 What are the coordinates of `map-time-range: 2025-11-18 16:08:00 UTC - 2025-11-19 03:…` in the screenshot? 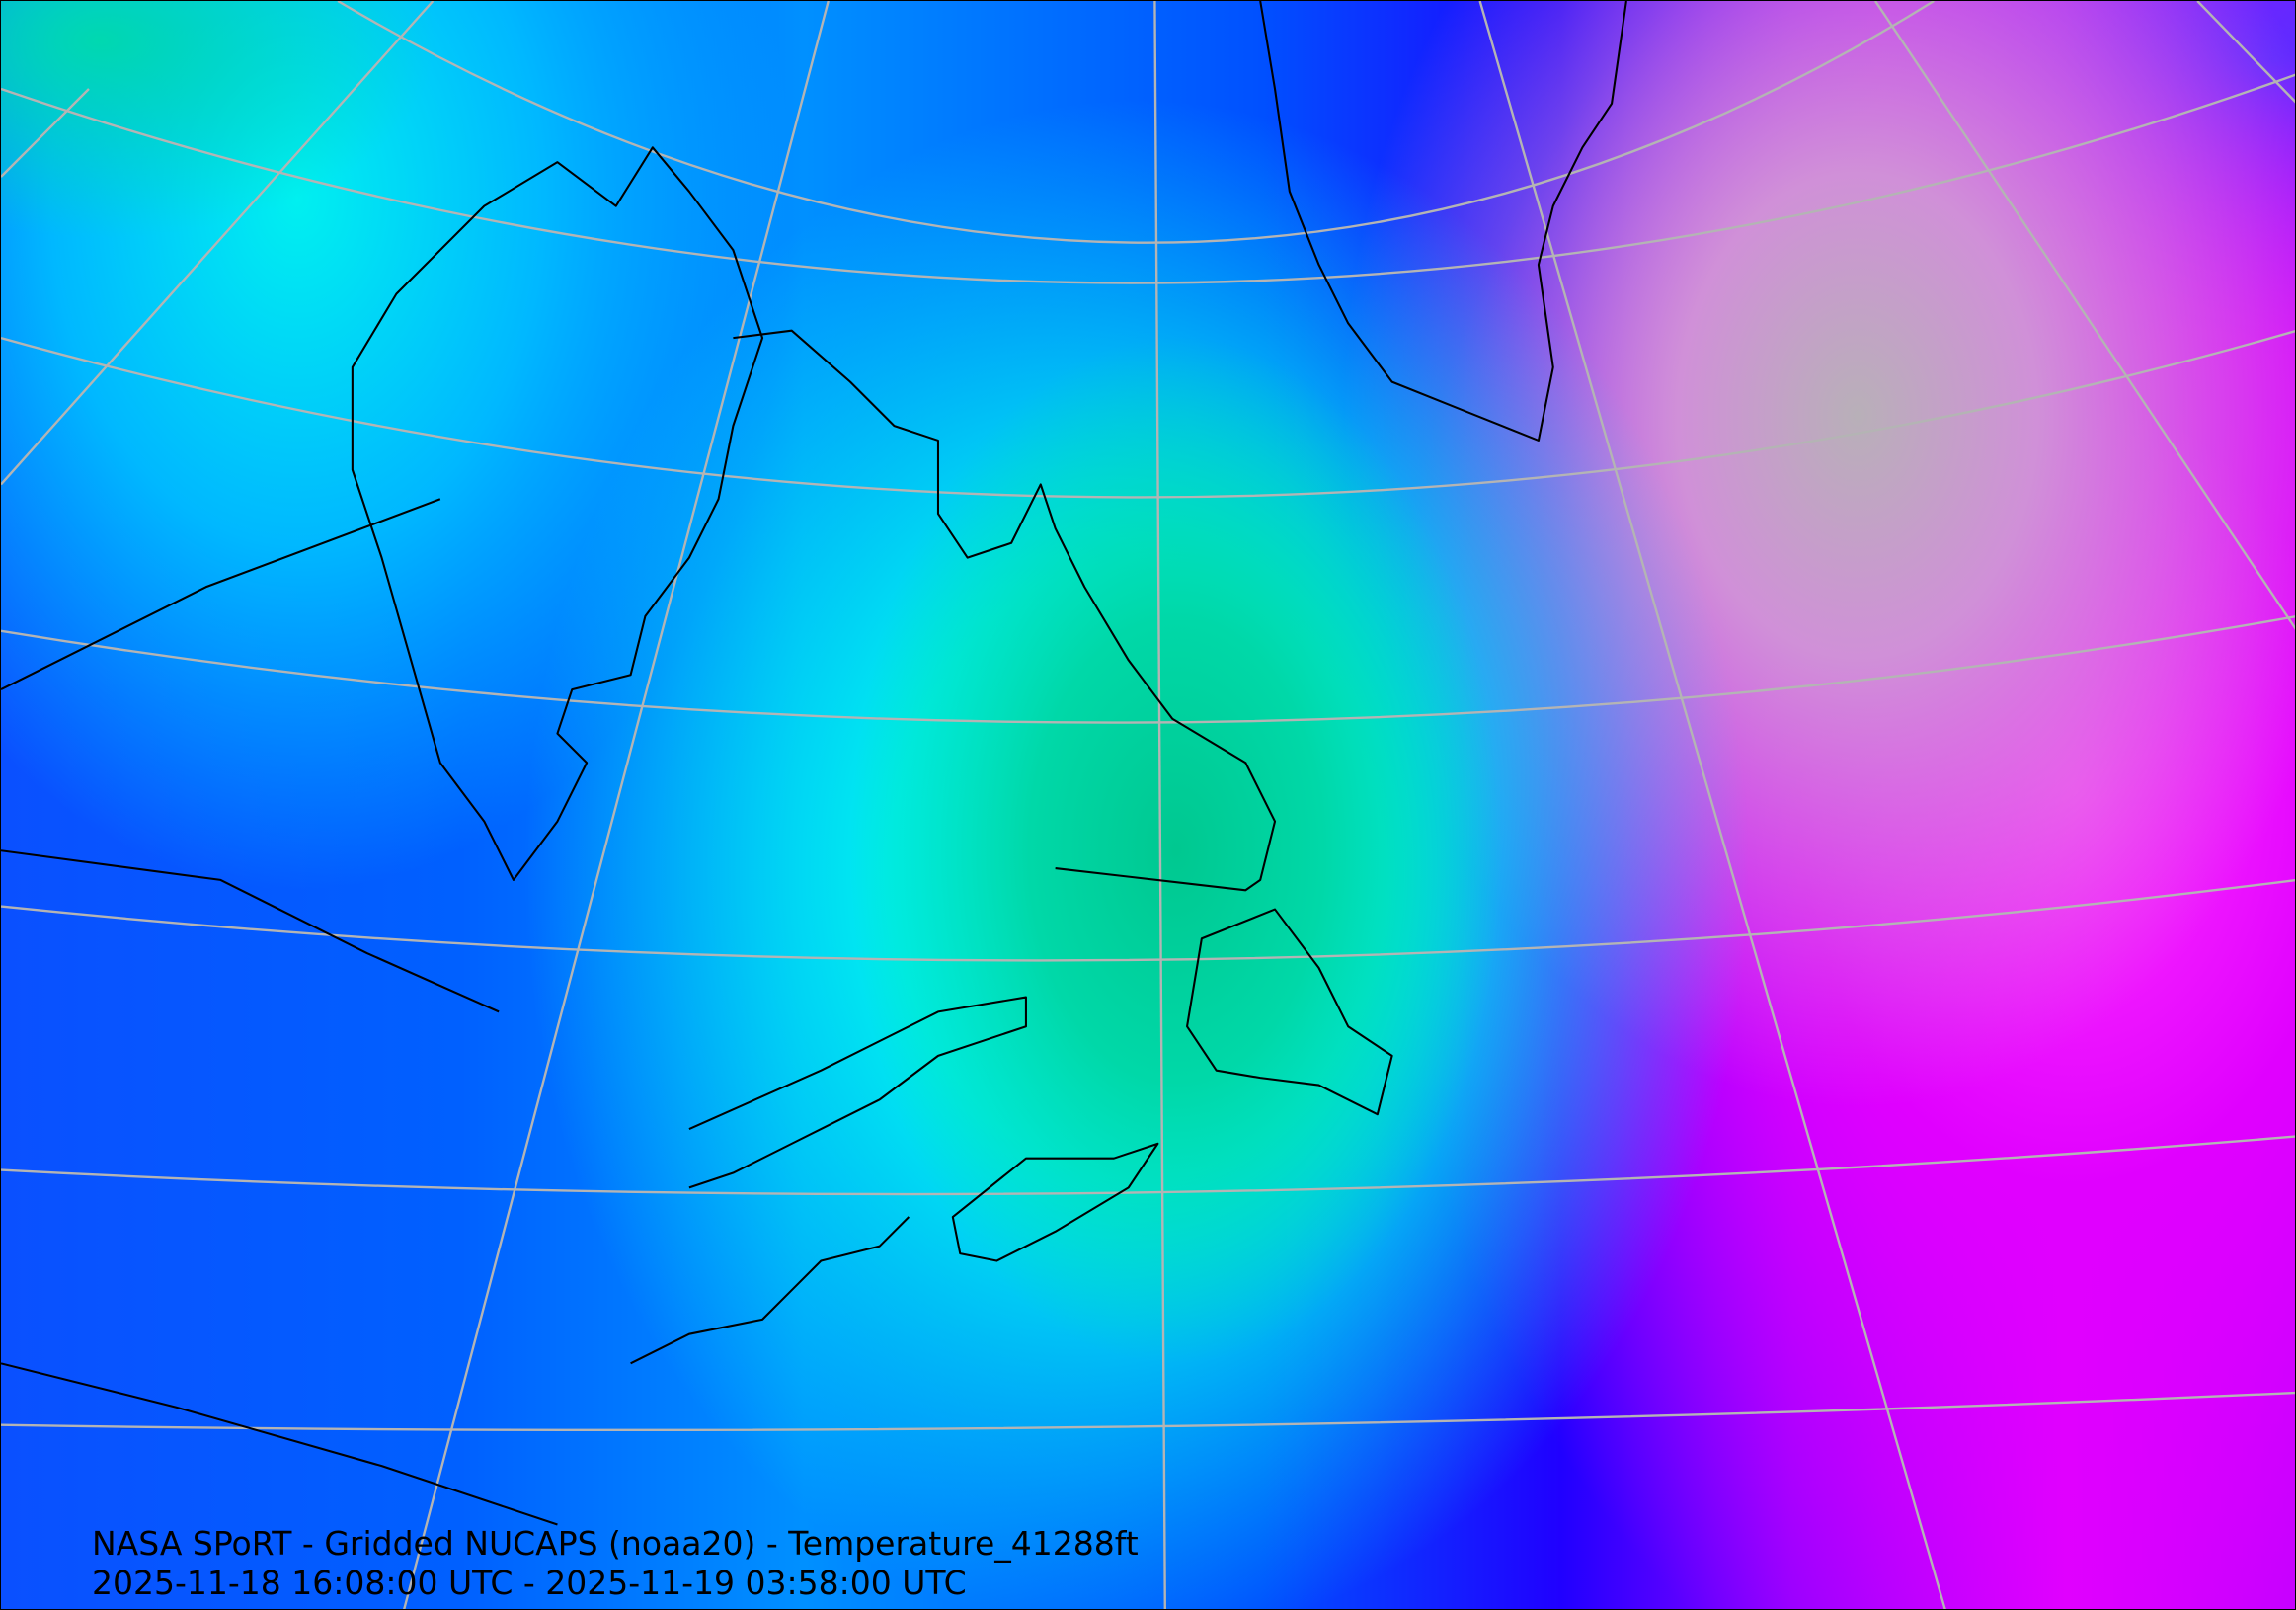 It's located at (529, 1583).